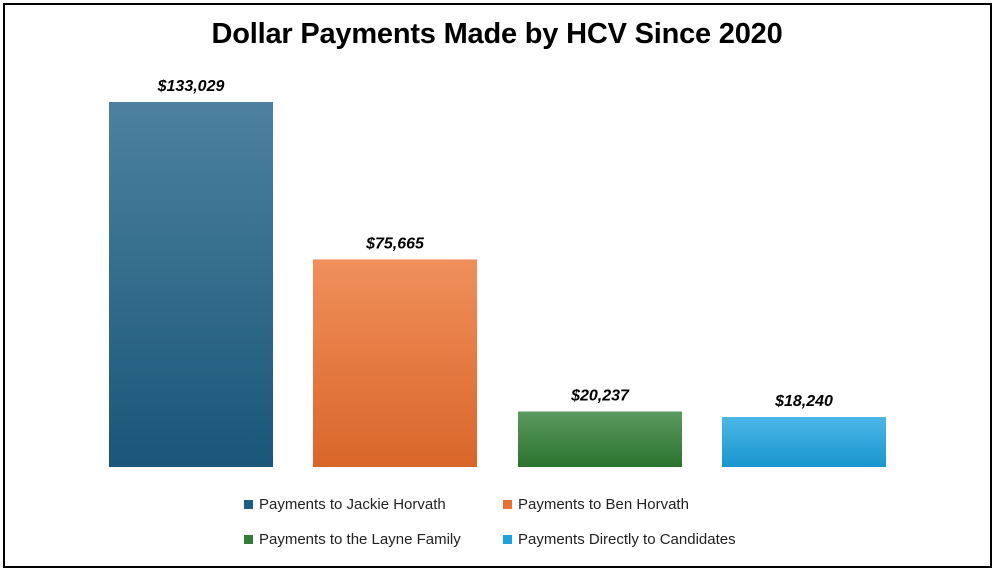  I want to click on legend-item-3: Payments to the Layne Family, so click(352, 539).